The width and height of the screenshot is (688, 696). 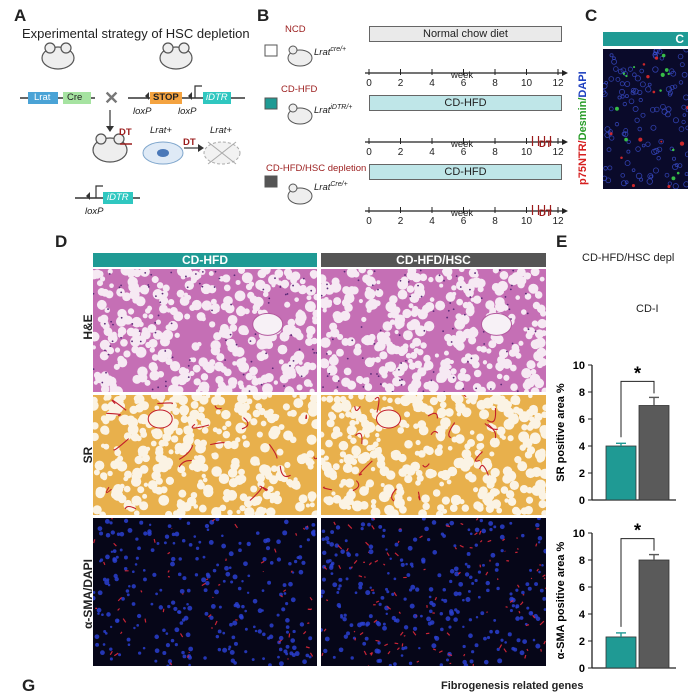 I want to click on group-ncd-label: NCD, so click(x=295, y=29).